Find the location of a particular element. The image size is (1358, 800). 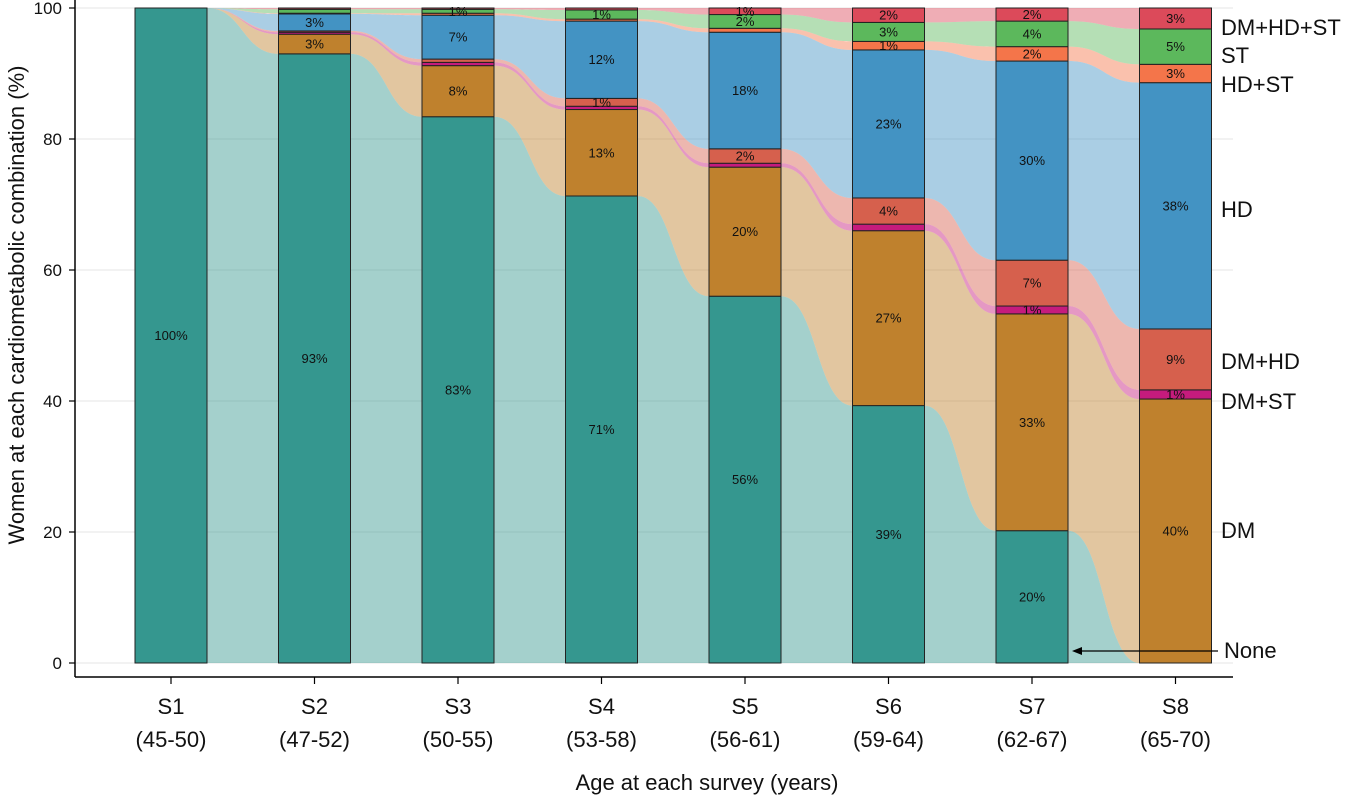

flow-band-hd-st-S7 is located at coordinates (1104, 64).